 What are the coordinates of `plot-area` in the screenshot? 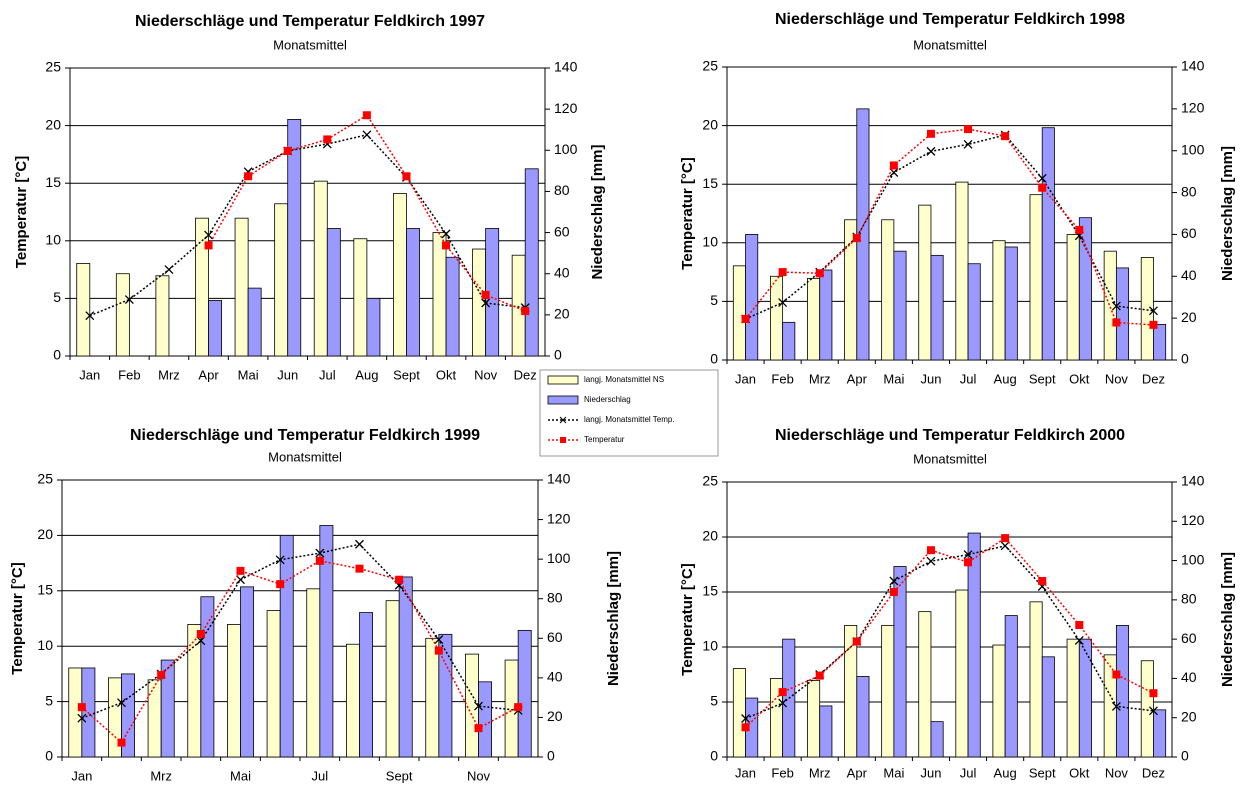 It's located at (949, 213).